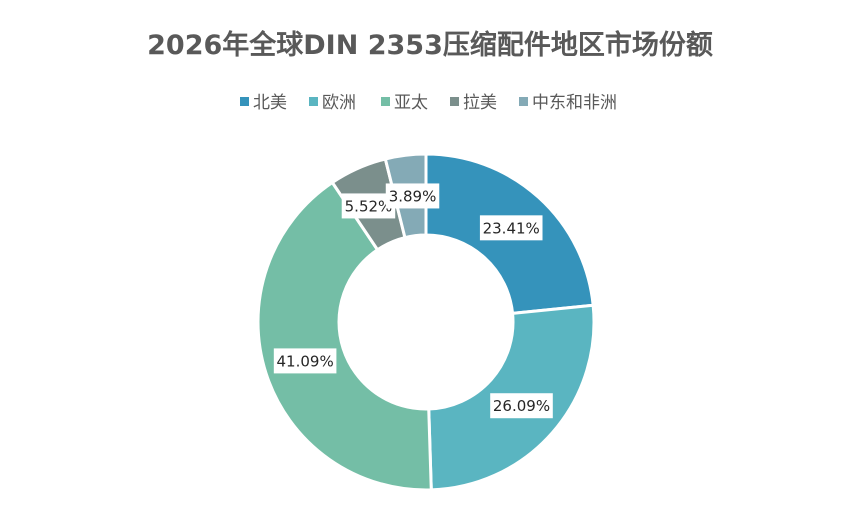 This screenshot has height=505, width=859. I want to click on data-label-text-1: 23.41%, so click(511, 228).